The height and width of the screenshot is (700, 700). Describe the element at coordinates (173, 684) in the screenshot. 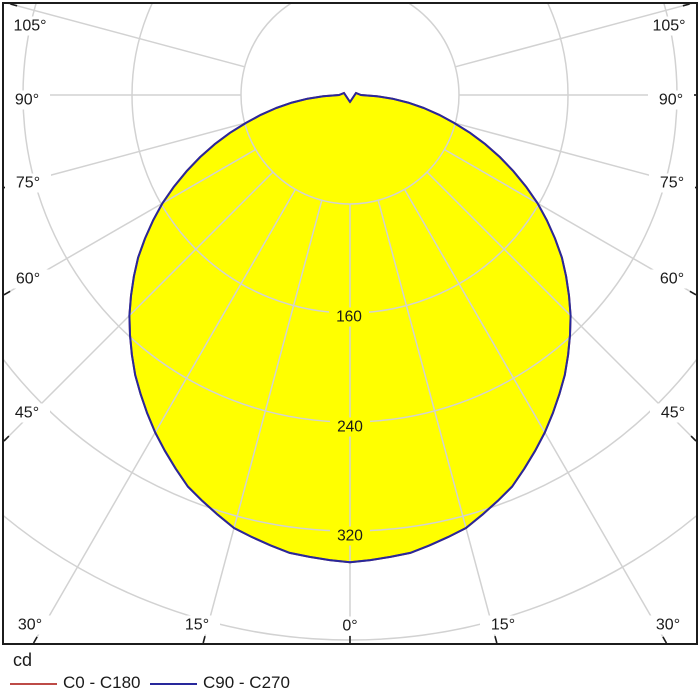

I see `c90-c270-line-sample` at that location.